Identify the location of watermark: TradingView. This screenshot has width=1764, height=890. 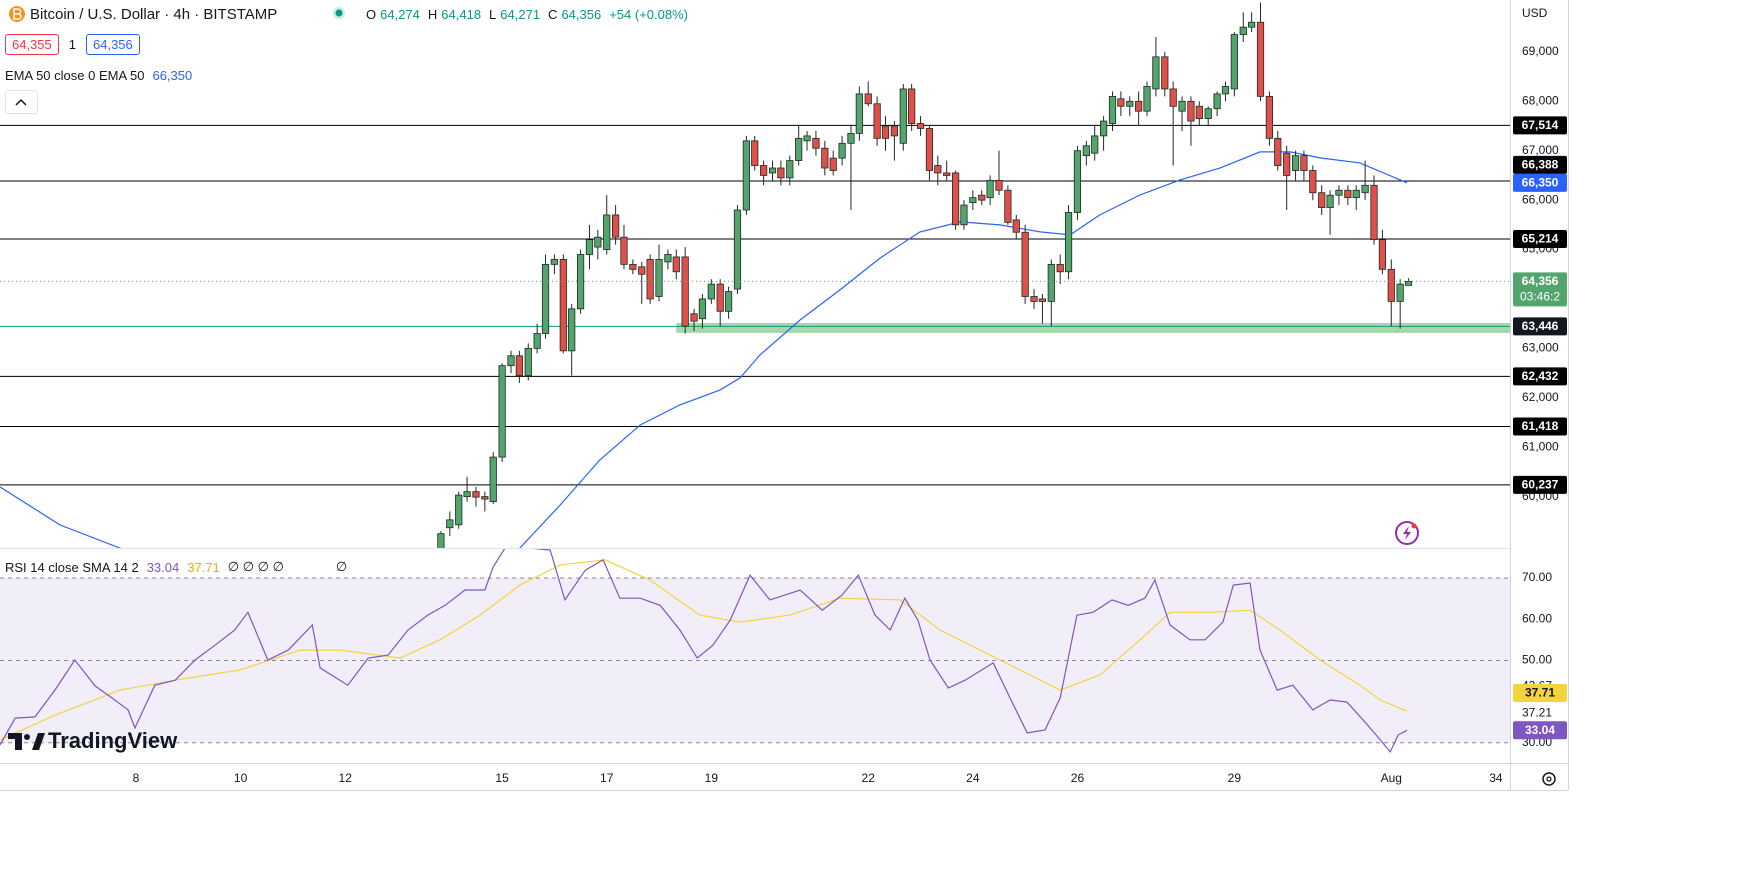
(113, 740).